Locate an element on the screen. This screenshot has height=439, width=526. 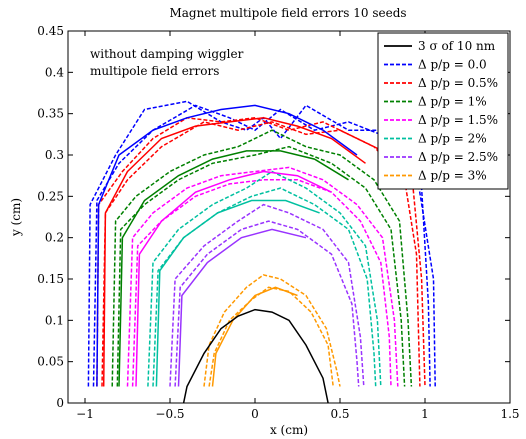
x-axis-label: x (cm) is located at coordinates (289, 430).